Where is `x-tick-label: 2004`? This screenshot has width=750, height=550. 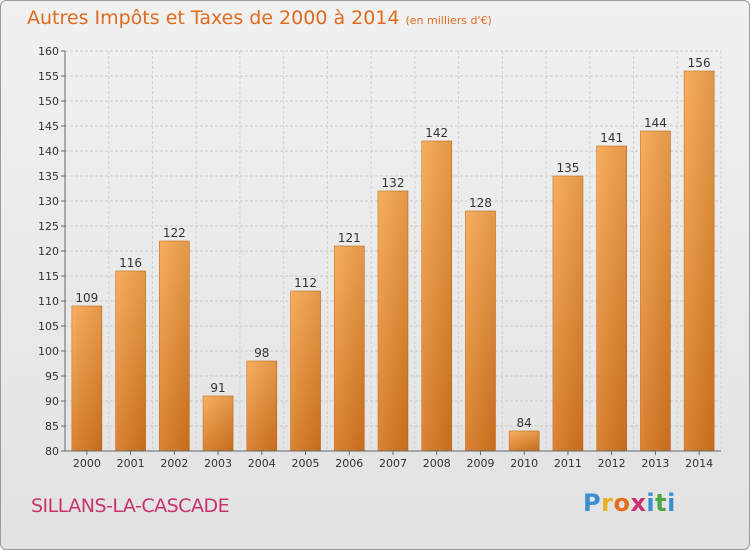
x-tick-label: 2004 is located at coordinates (262, 463).